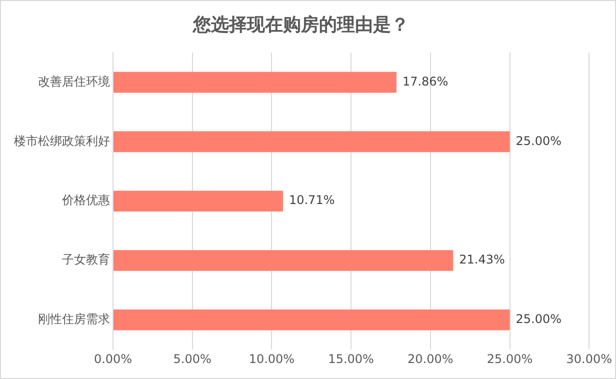 The width and height of the screenshot is (616, 379). What do you see at coordinates (86, 259) in the screenshot?
I see `y-tick-label: 子女教育` at bounding box center [86, 259].